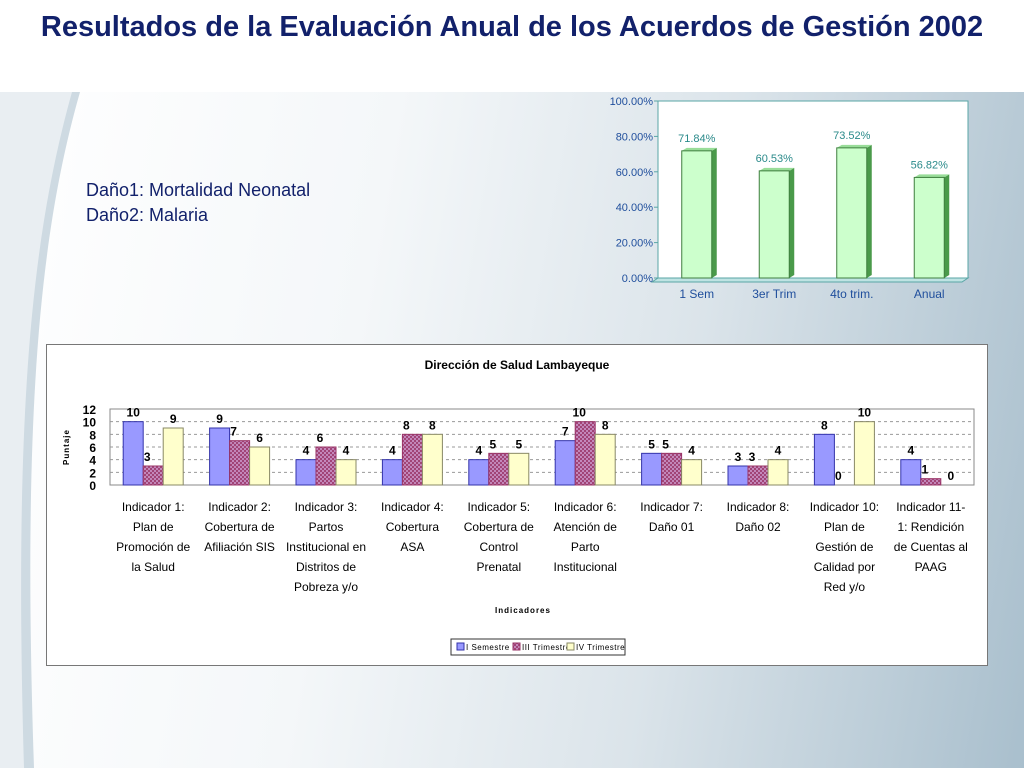 The width and height of the screenshot is (1024, 768). I want to click on chart1-category-label: Anual, so click(929, 294).